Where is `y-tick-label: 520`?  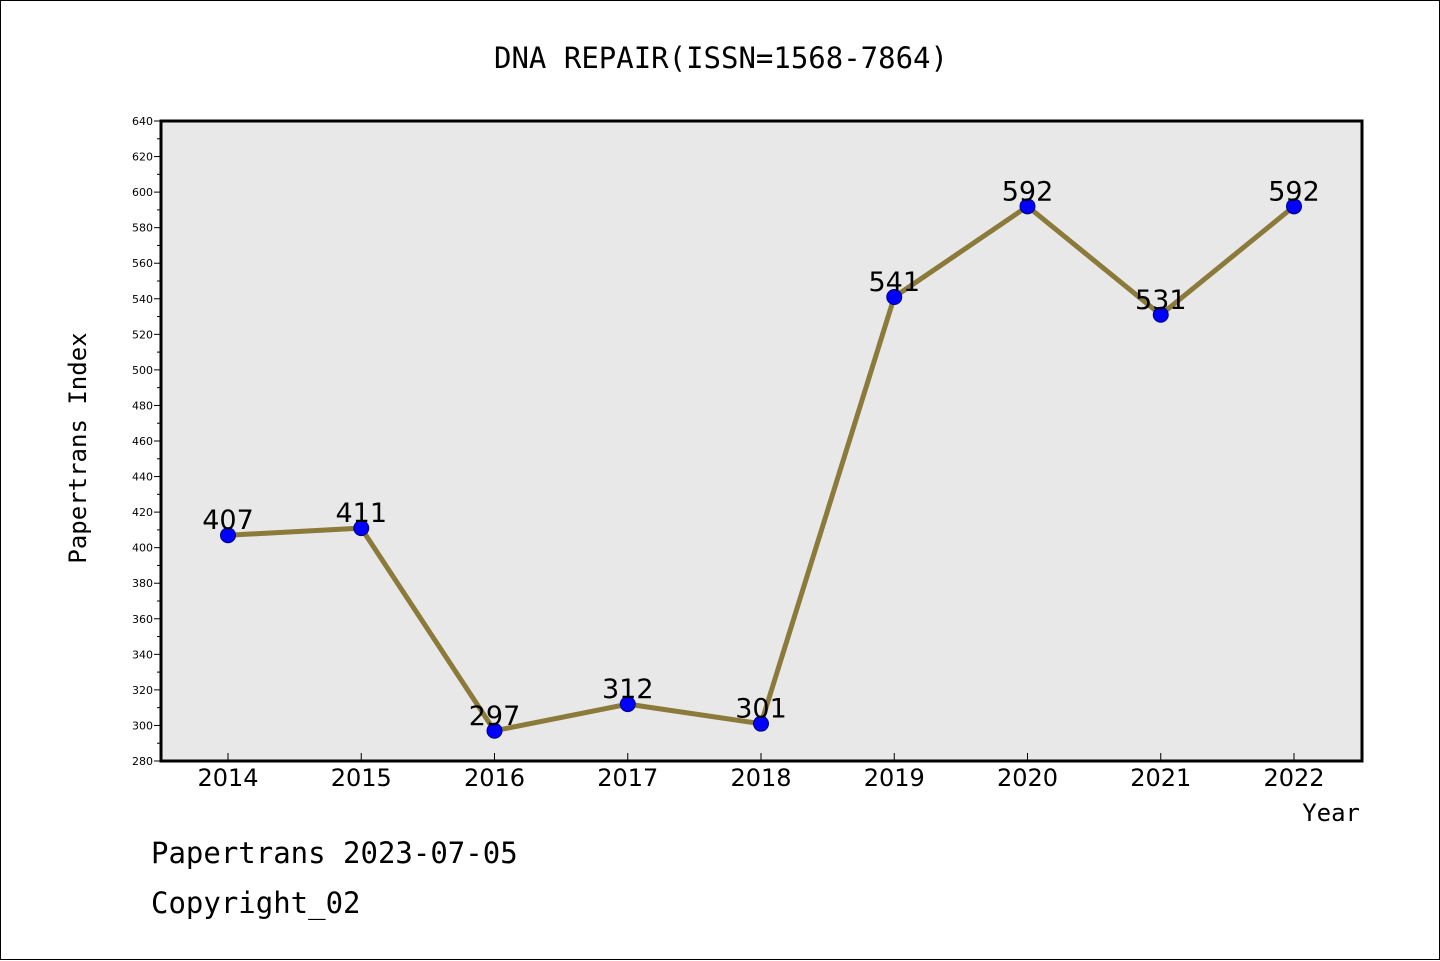 y-tick-label: 520 is located at coordinates (142, 334).